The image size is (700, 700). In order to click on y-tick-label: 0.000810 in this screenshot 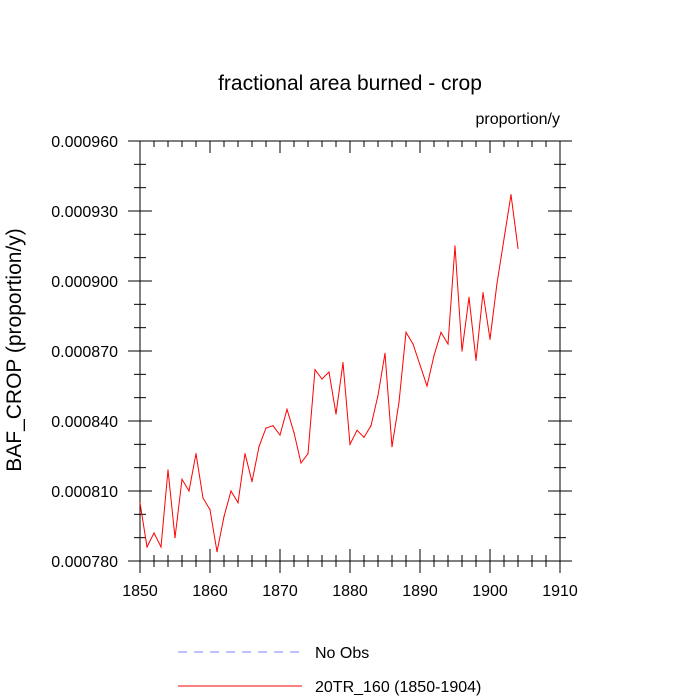, I will do `click(84, 492)`.